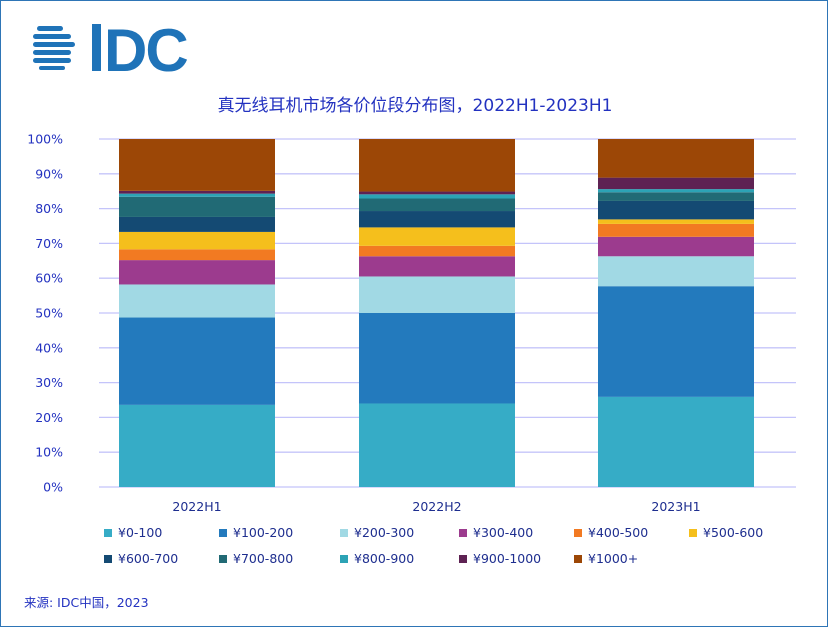 This screenshot has height=627, width=828. Describe the element at coordinates (263, 558) in the screenshot. I see `legend-label: ¥700-800` at that location.